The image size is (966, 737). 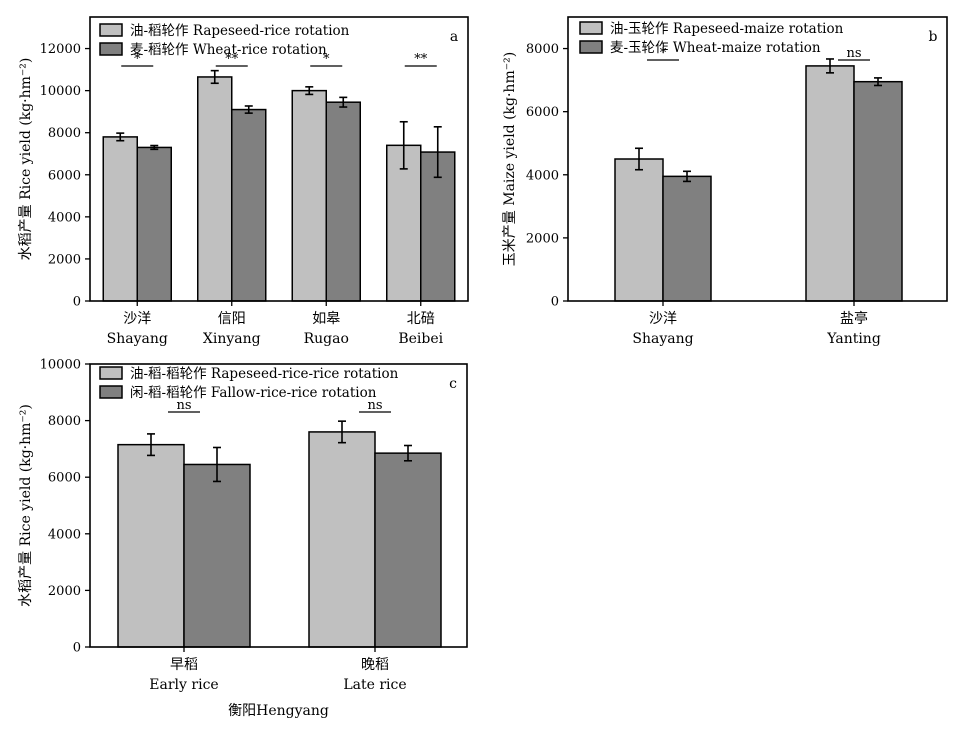 I want to click on significance-c-1: ns, so click(x=375, y=405).